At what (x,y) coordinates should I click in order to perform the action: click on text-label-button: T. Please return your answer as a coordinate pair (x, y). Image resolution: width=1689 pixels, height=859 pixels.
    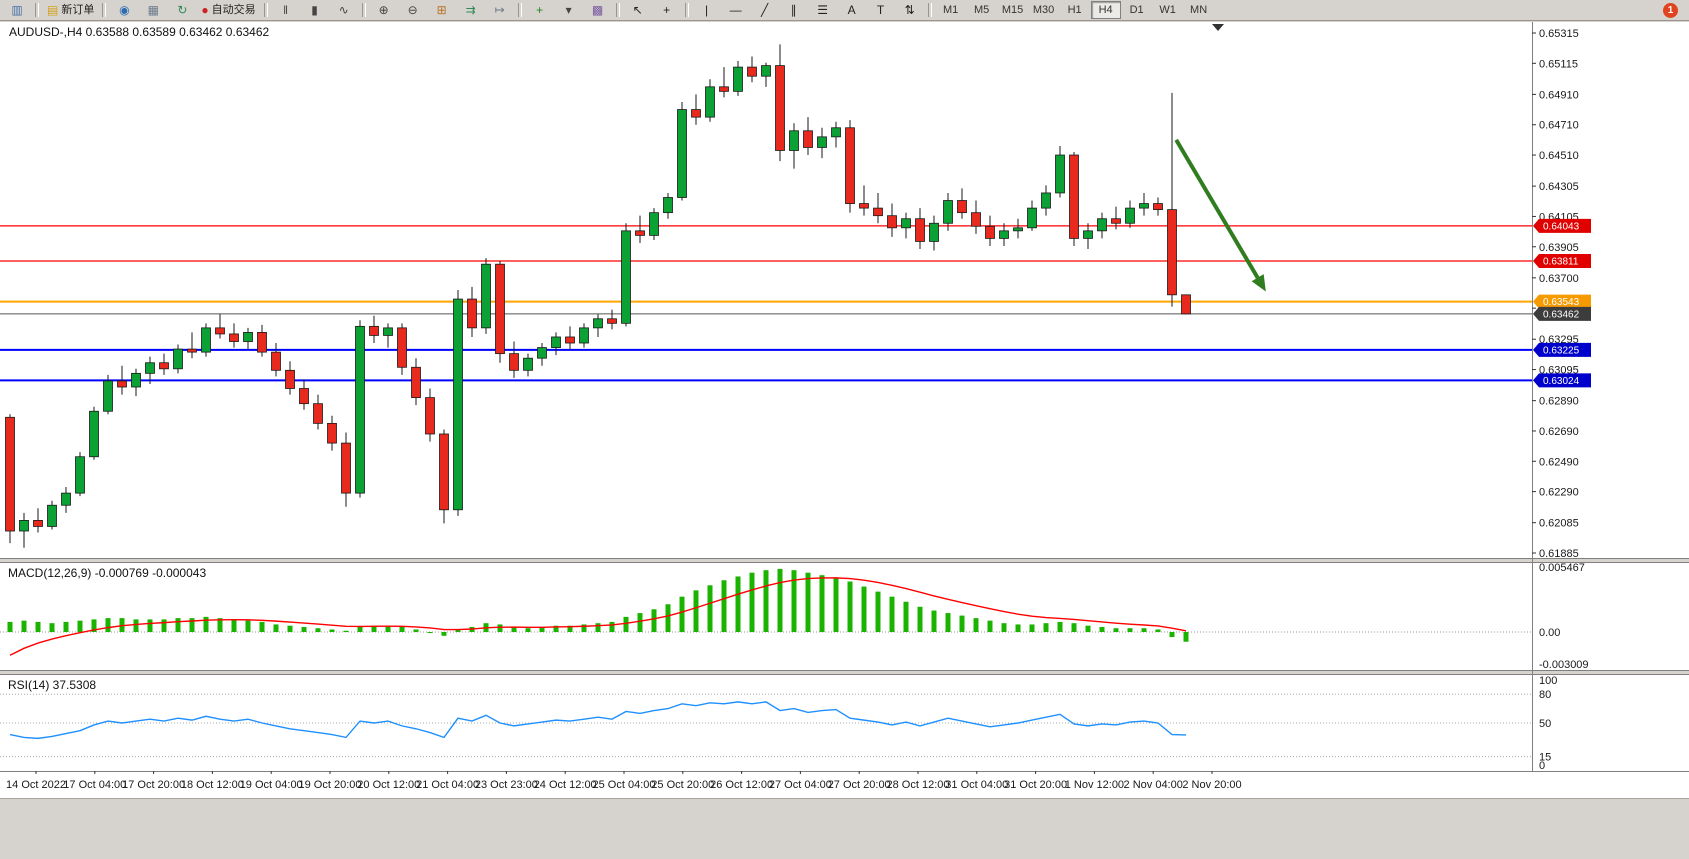
    Looking at the image, I should click on (880, 10).